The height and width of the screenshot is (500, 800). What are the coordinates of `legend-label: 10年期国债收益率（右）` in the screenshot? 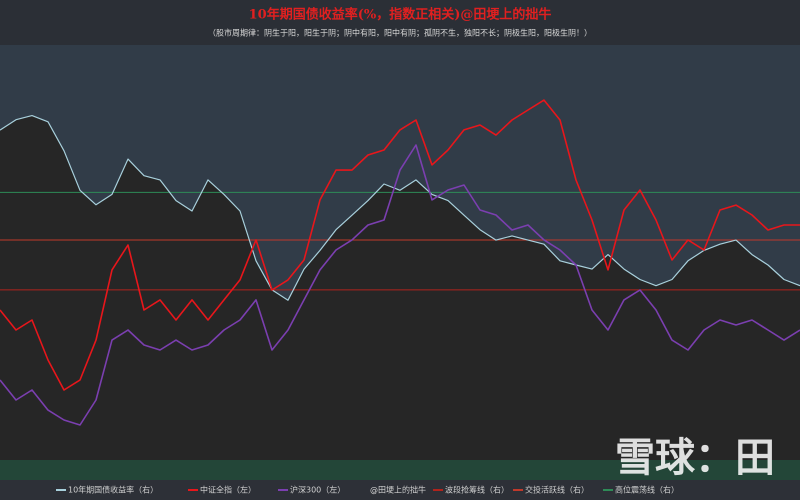 It's located at (113, 490).